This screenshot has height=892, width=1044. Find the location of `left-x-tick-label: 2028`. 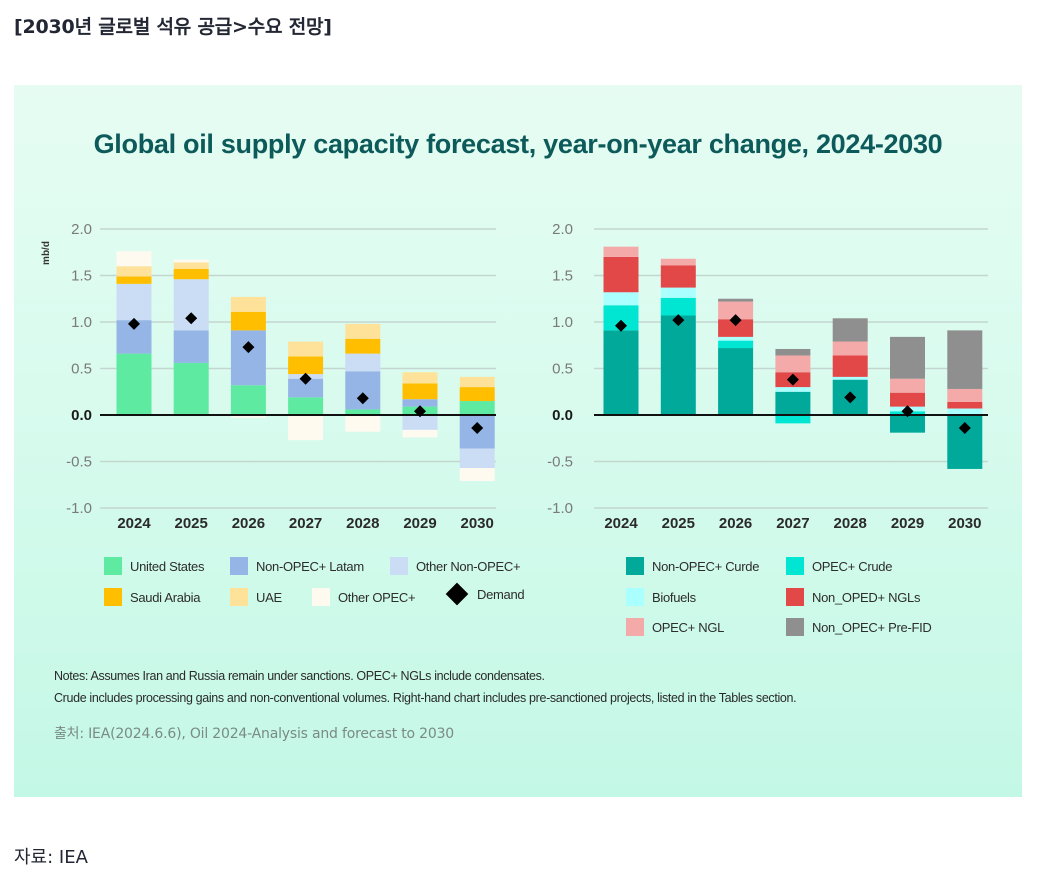

left-x-tick-label: 2028 is located at coordinates (362, 523).